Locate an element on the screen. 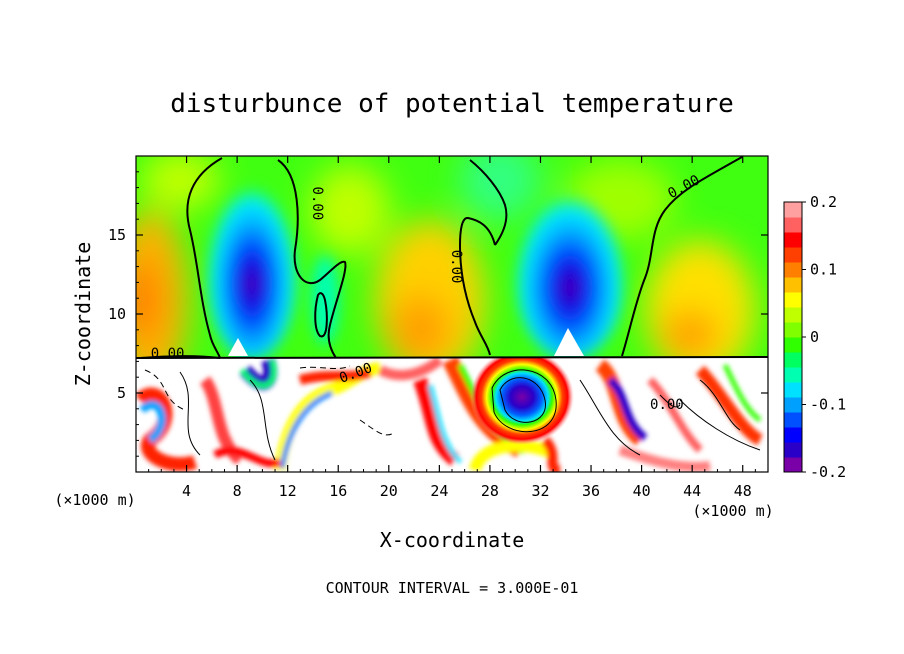  y-tick-label: 10 is located at coordinates (117, 314).